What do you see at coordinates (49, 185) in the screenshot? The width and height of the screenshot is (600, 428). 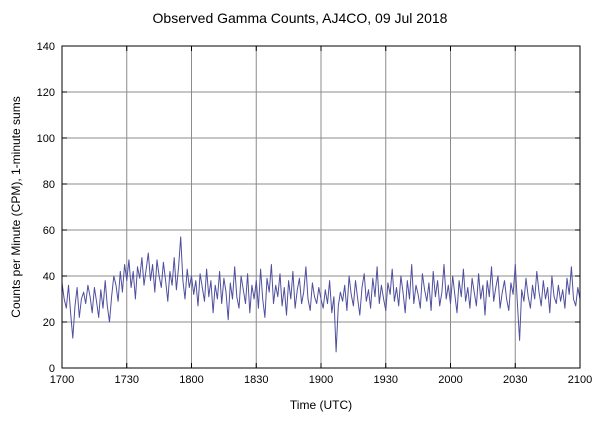 I see `y-tick-label: 80` at bounding box center [49, 185].